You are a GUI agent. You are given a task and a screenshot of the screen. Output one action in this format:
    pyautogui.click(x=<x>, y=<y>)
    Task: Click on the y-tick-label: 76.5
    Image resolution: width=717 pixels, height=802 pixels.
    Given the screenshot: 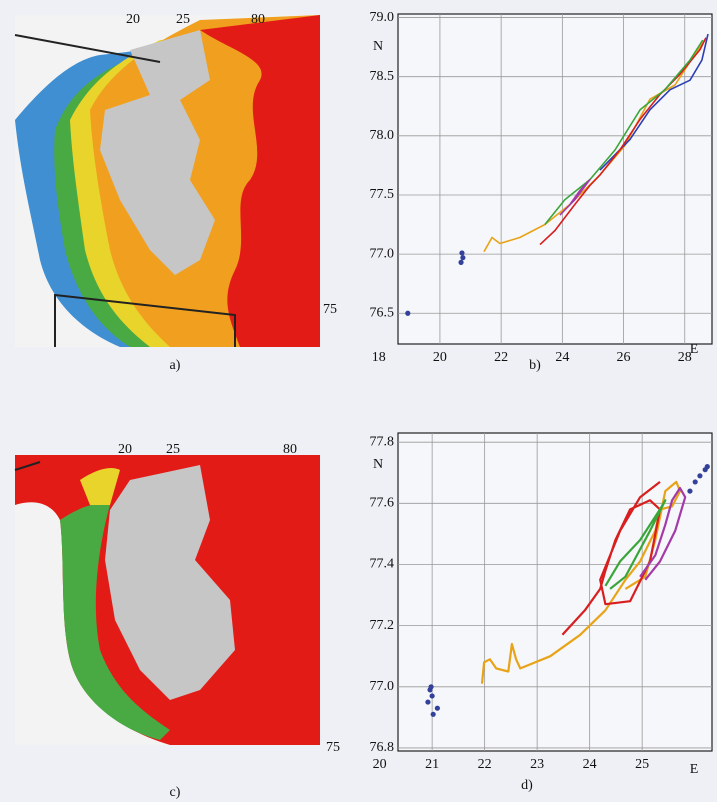 What is the action you would take?
    pyautogui.click(x=382, y=312)
    